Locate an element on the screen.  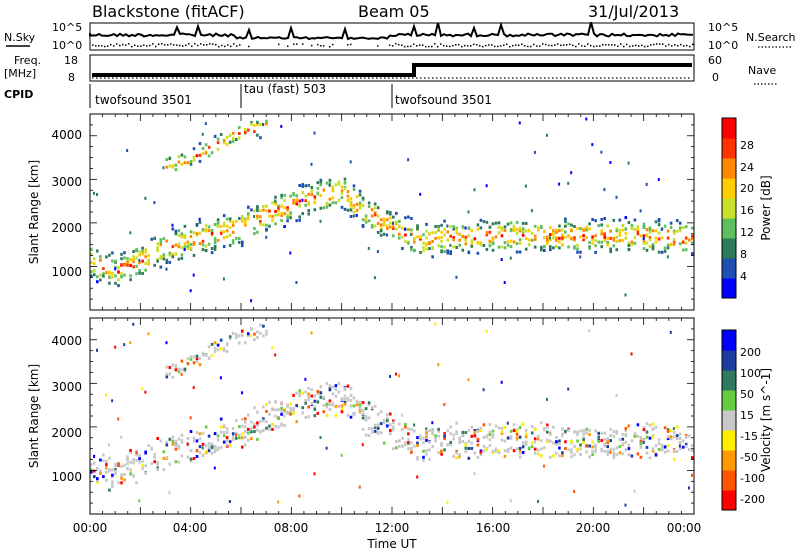
xtick-2000: 20:00 is located at coordinates (593, 528).